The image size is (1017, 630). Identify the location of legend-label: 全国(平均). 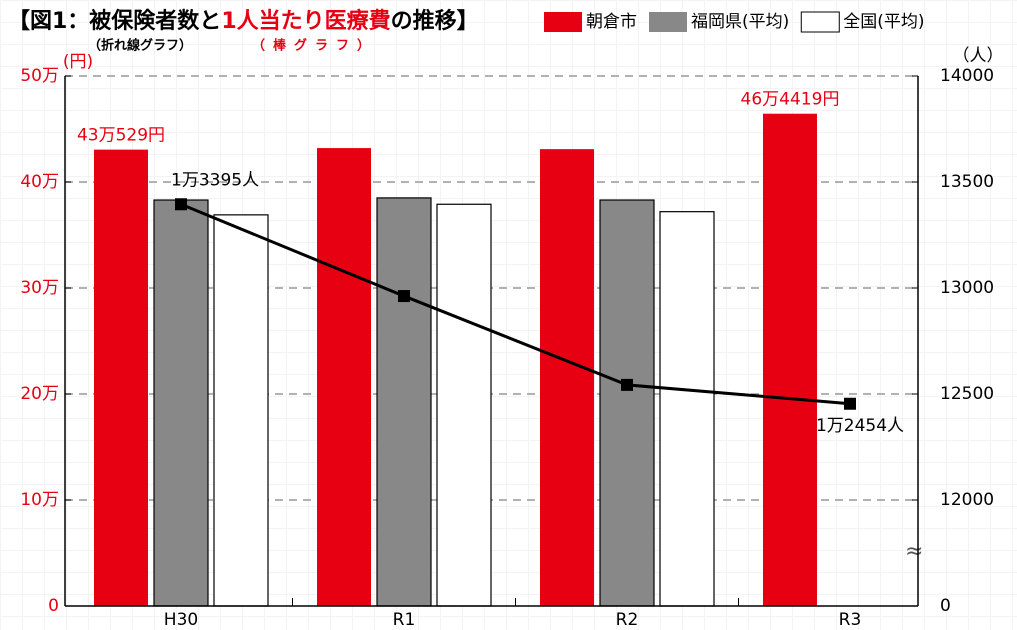
(883, 22).